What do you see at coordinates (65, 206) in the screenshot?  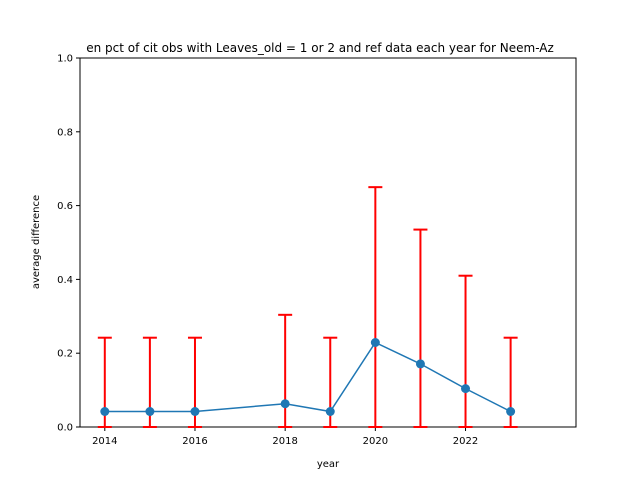 I see `y-tick-label: 0.6` at bounding box center [65, 206].